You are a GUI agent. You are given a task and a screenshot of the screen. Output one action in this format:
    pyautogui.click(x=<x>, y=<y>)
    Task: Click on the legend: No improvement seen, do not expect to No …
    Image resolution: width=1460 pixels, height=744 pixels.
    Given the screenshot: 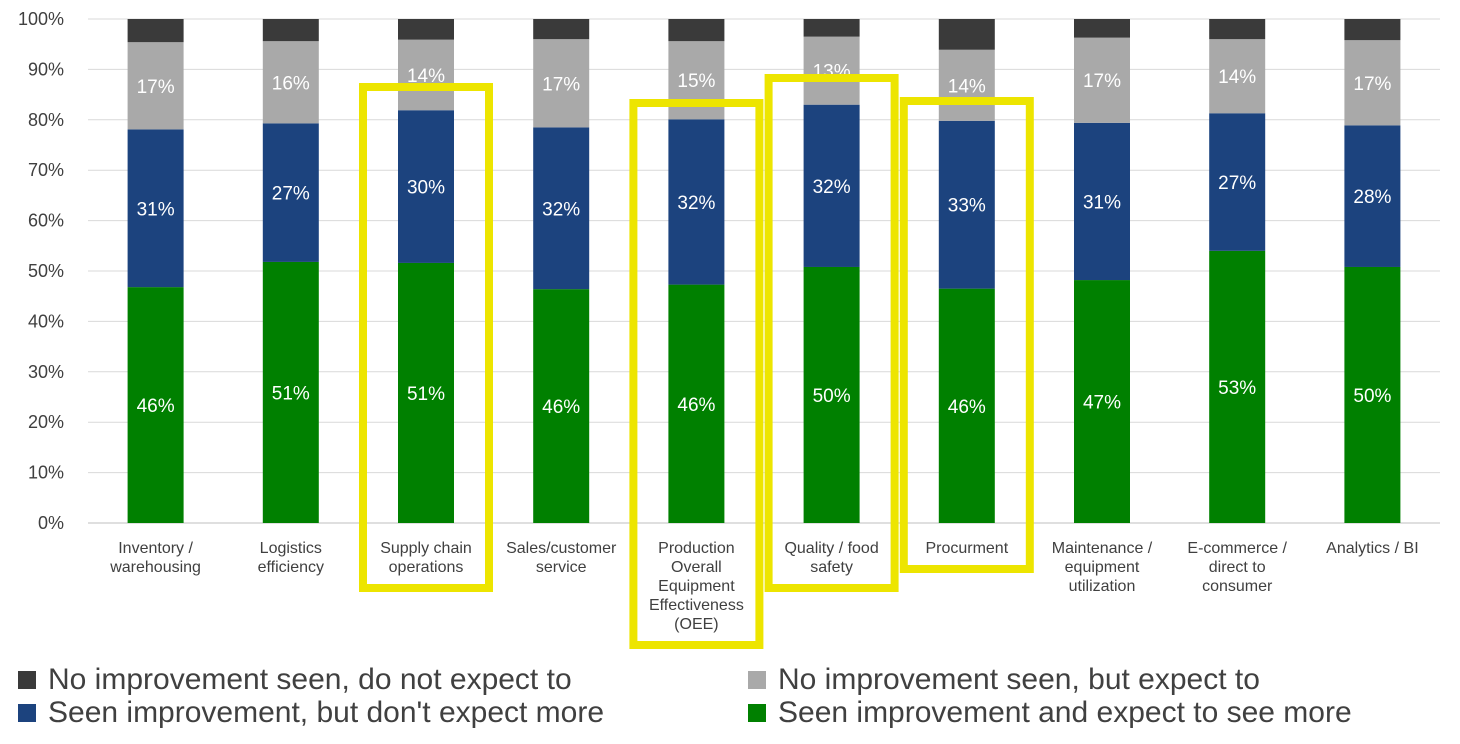 What is the action you would take?
    pyautogui.click(x=685, y=696)
    